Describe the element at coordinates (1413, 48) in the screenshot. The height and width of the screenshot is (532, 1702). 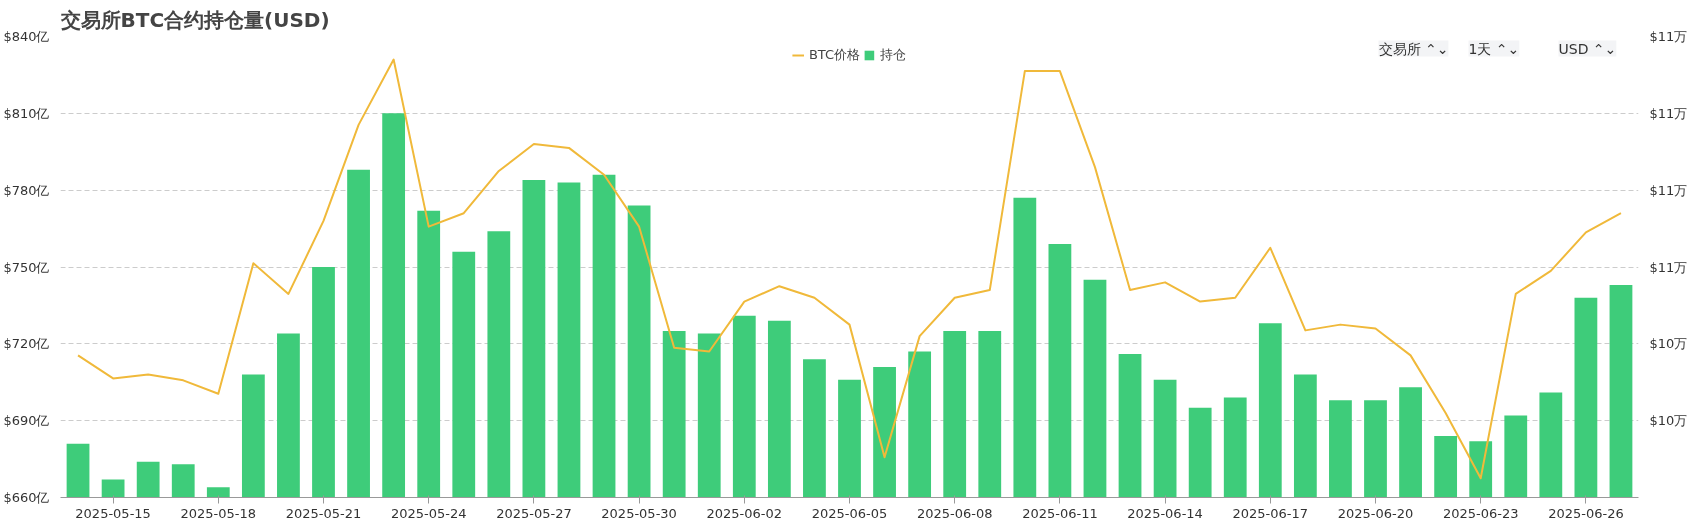
I see `annotation: 交易所 ⌃⌄` at that location.